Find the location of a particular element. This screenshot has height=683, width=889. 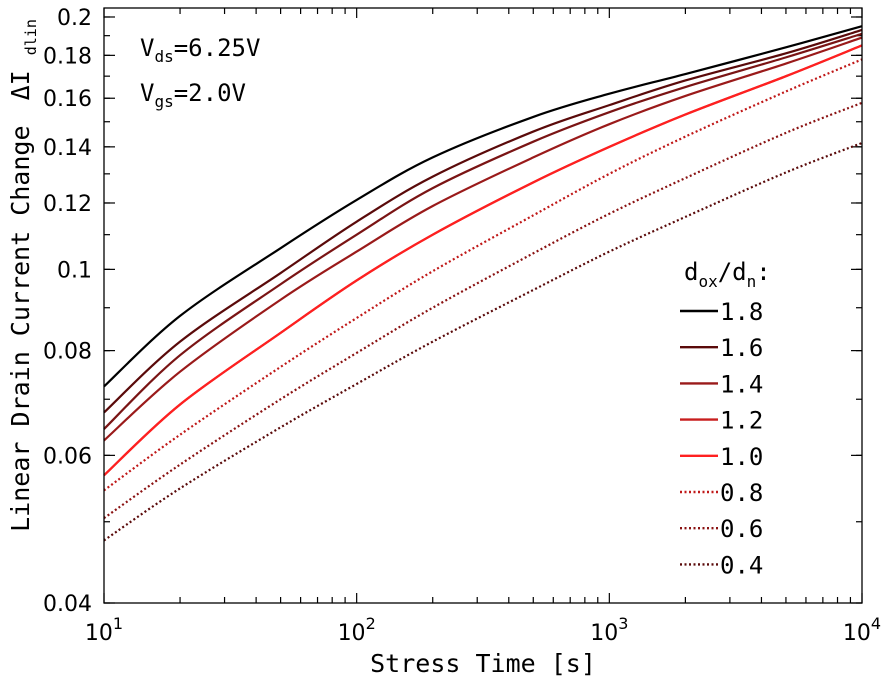

x-tick-label: 10⁴ is located at coordinates (862, 630).